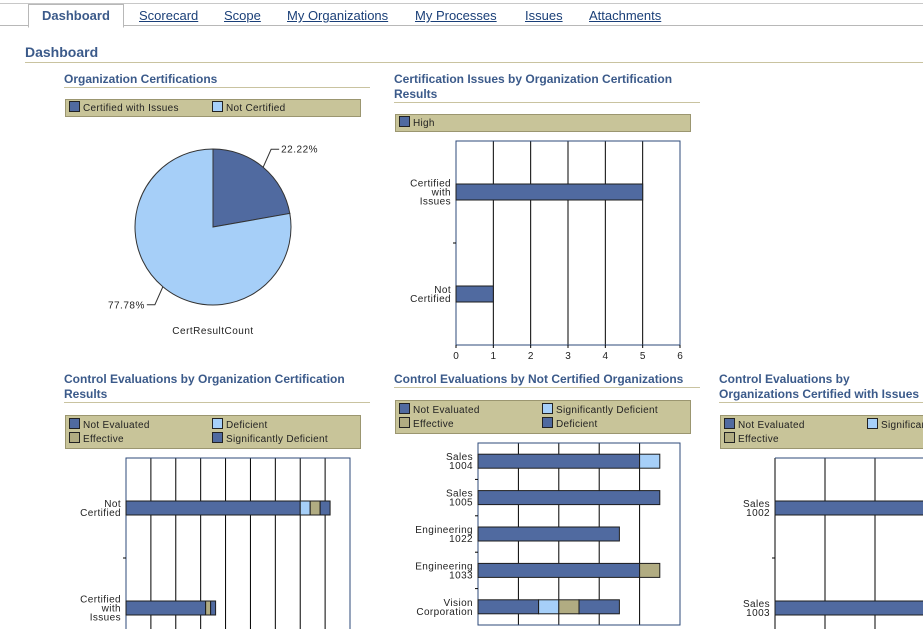 This screenshot has width=923, height=629. Describe the element at coordinates (212, 331) in the screenshot. I see `pie-xlabel: CertResultCount` at that location.